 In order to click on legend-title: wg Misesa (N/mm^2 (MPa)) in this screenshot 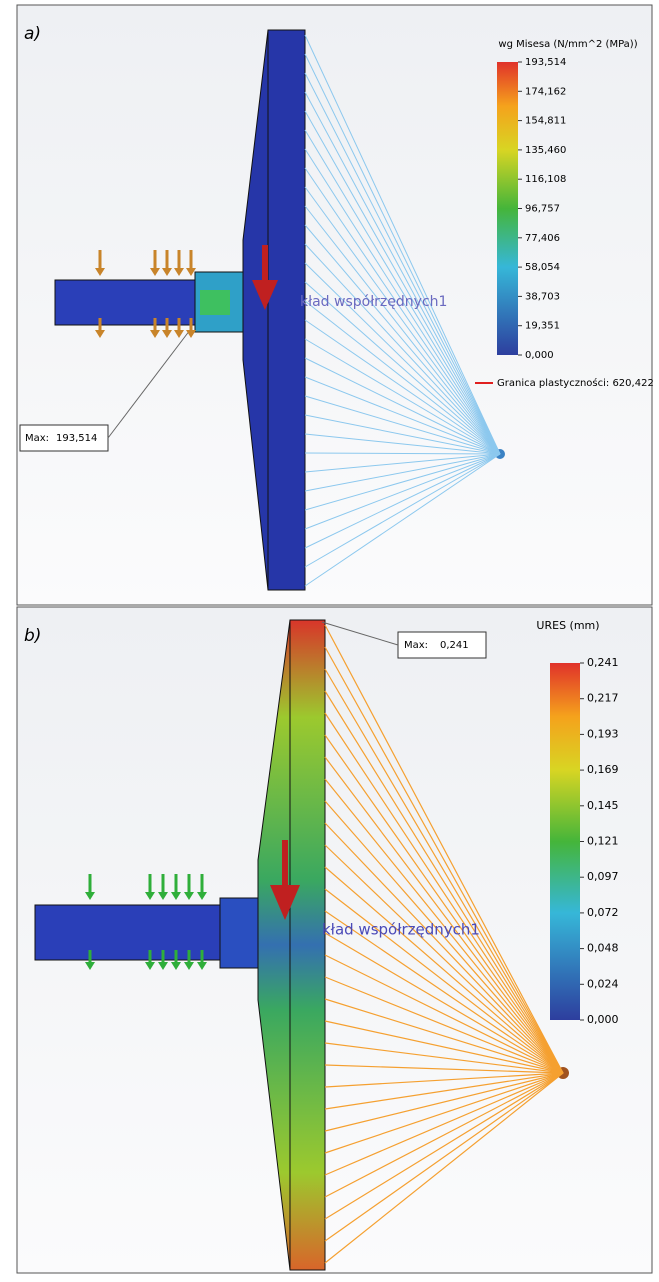, I will do `click(567, 44)`.